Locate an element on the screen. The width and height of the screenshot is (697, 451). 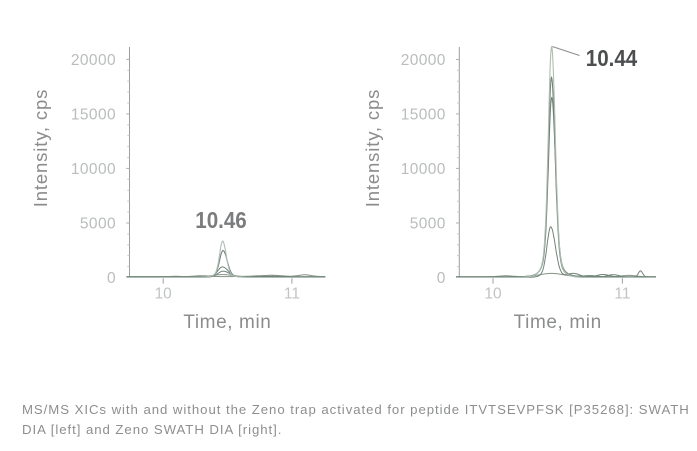
svg-text: 10.44 is located at coordinates (612, 58).